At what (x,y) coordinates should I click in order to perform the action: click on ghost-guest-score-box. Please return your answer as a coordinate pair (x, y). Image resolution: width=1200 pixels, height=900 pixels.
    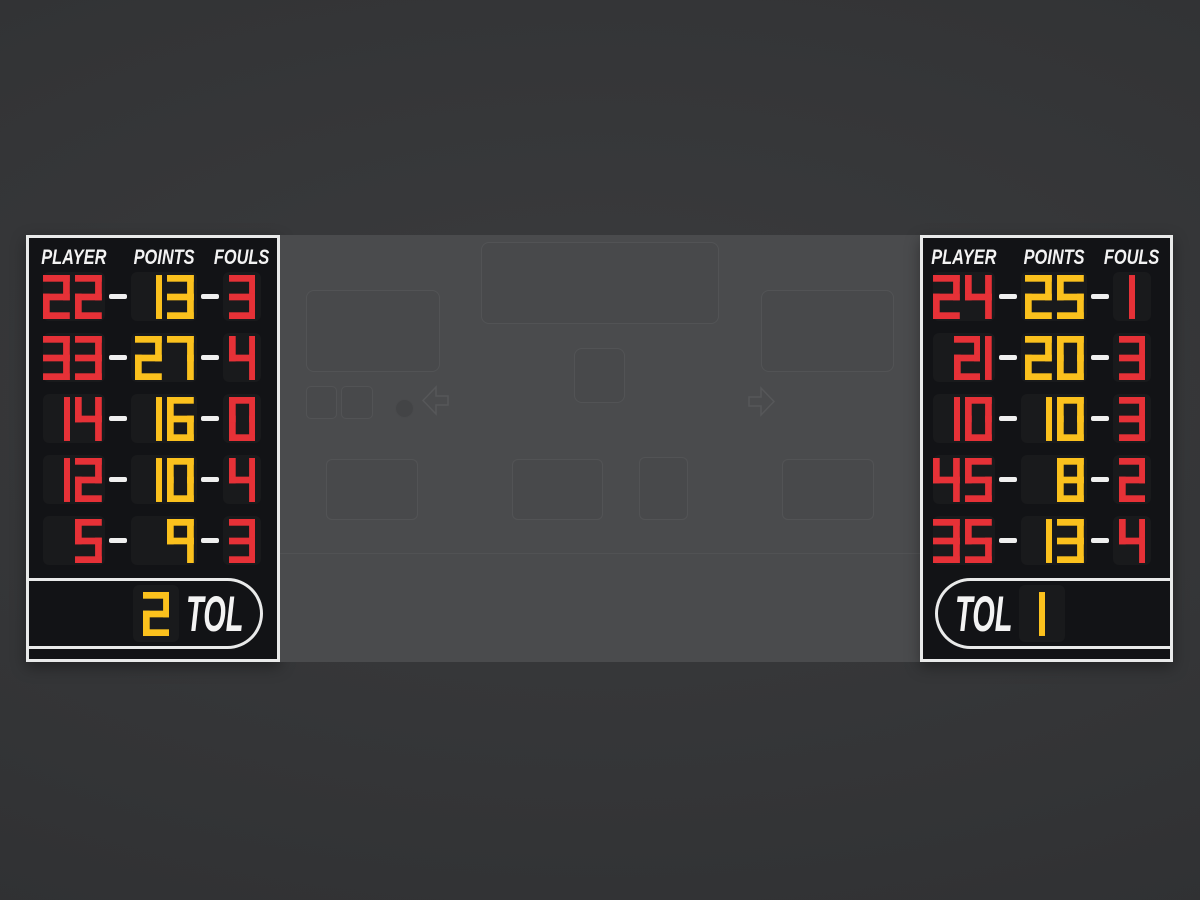
    Looking at the image, I should click on (827, 331).